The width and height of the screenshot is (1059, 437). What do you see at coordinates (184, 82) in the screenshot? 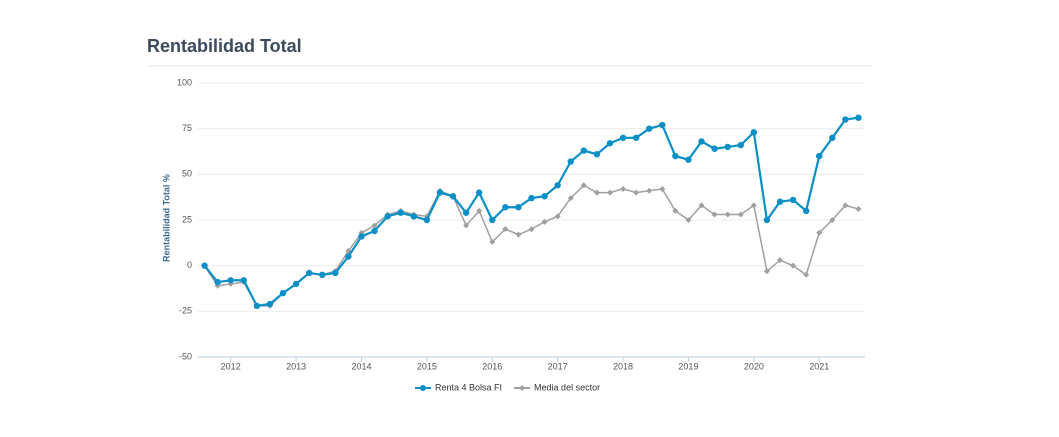
I see `y-tick-label: 100` at bounding box center [184, 82].